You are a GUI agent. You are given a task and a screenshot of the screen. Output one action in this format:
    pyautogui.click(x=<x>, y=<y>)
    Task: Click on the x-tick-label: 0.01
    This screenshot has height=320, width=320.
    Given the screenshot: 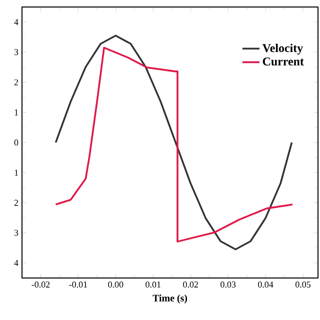 What is the action you would take?
    pyautogui.click(x=153, y=285)
    